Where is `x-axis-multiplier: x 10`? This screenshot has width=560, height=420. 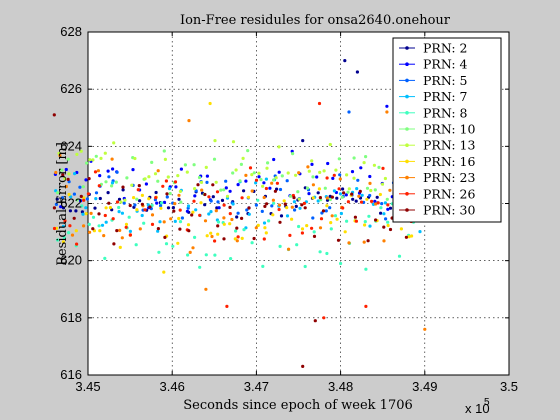 x-axis-multiplier: x 10 is located at coordinates (477, 408).